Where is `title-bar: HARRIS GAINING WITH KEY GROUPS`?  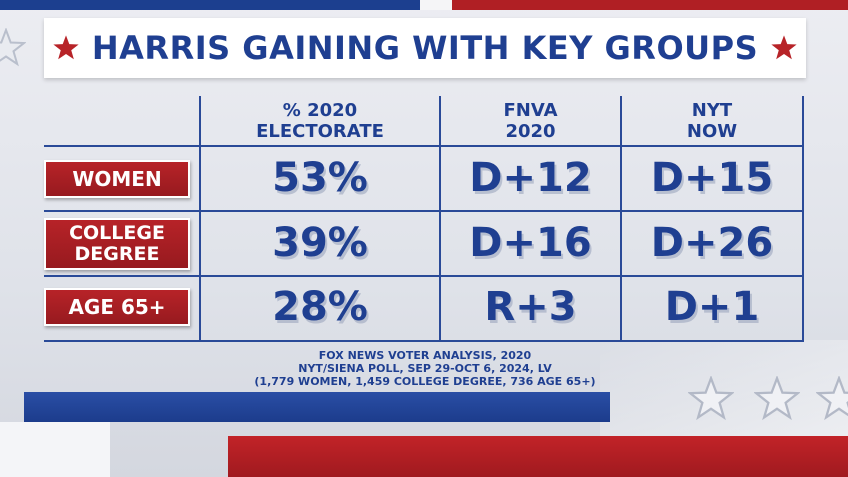
title-bar: HARRIS GAINING WITH KEY GROUPS is located at coordinates (425, 48).